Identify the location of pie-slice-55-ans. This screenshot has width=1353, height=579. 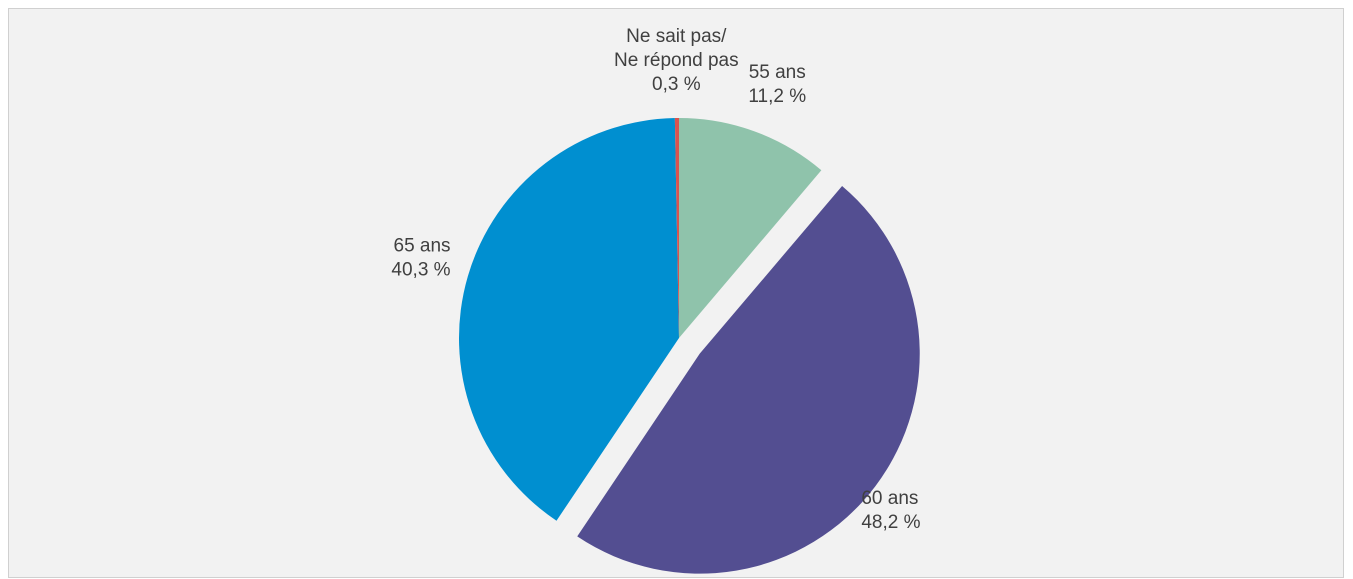
(750, 228).